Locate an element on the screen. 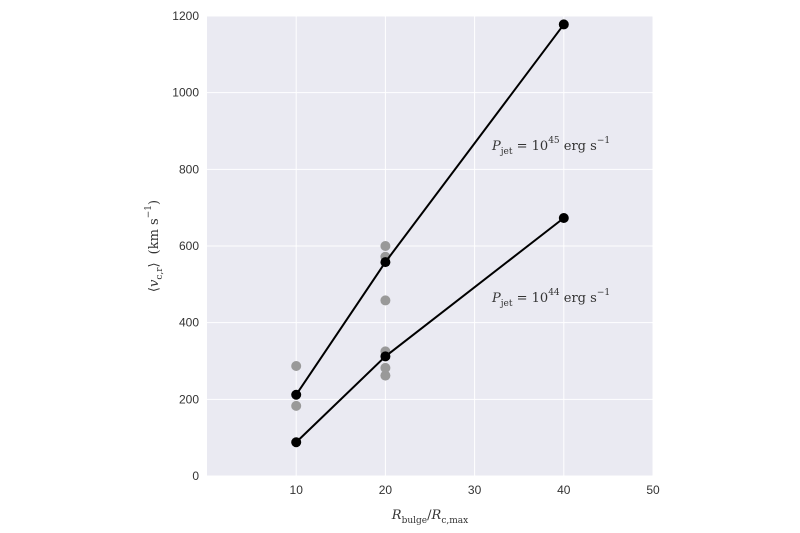 This screenshot has height=533, width=800. annotation-pjet-45: Pjet = 1045 erg s−1 is located at coordinates (550, 146).